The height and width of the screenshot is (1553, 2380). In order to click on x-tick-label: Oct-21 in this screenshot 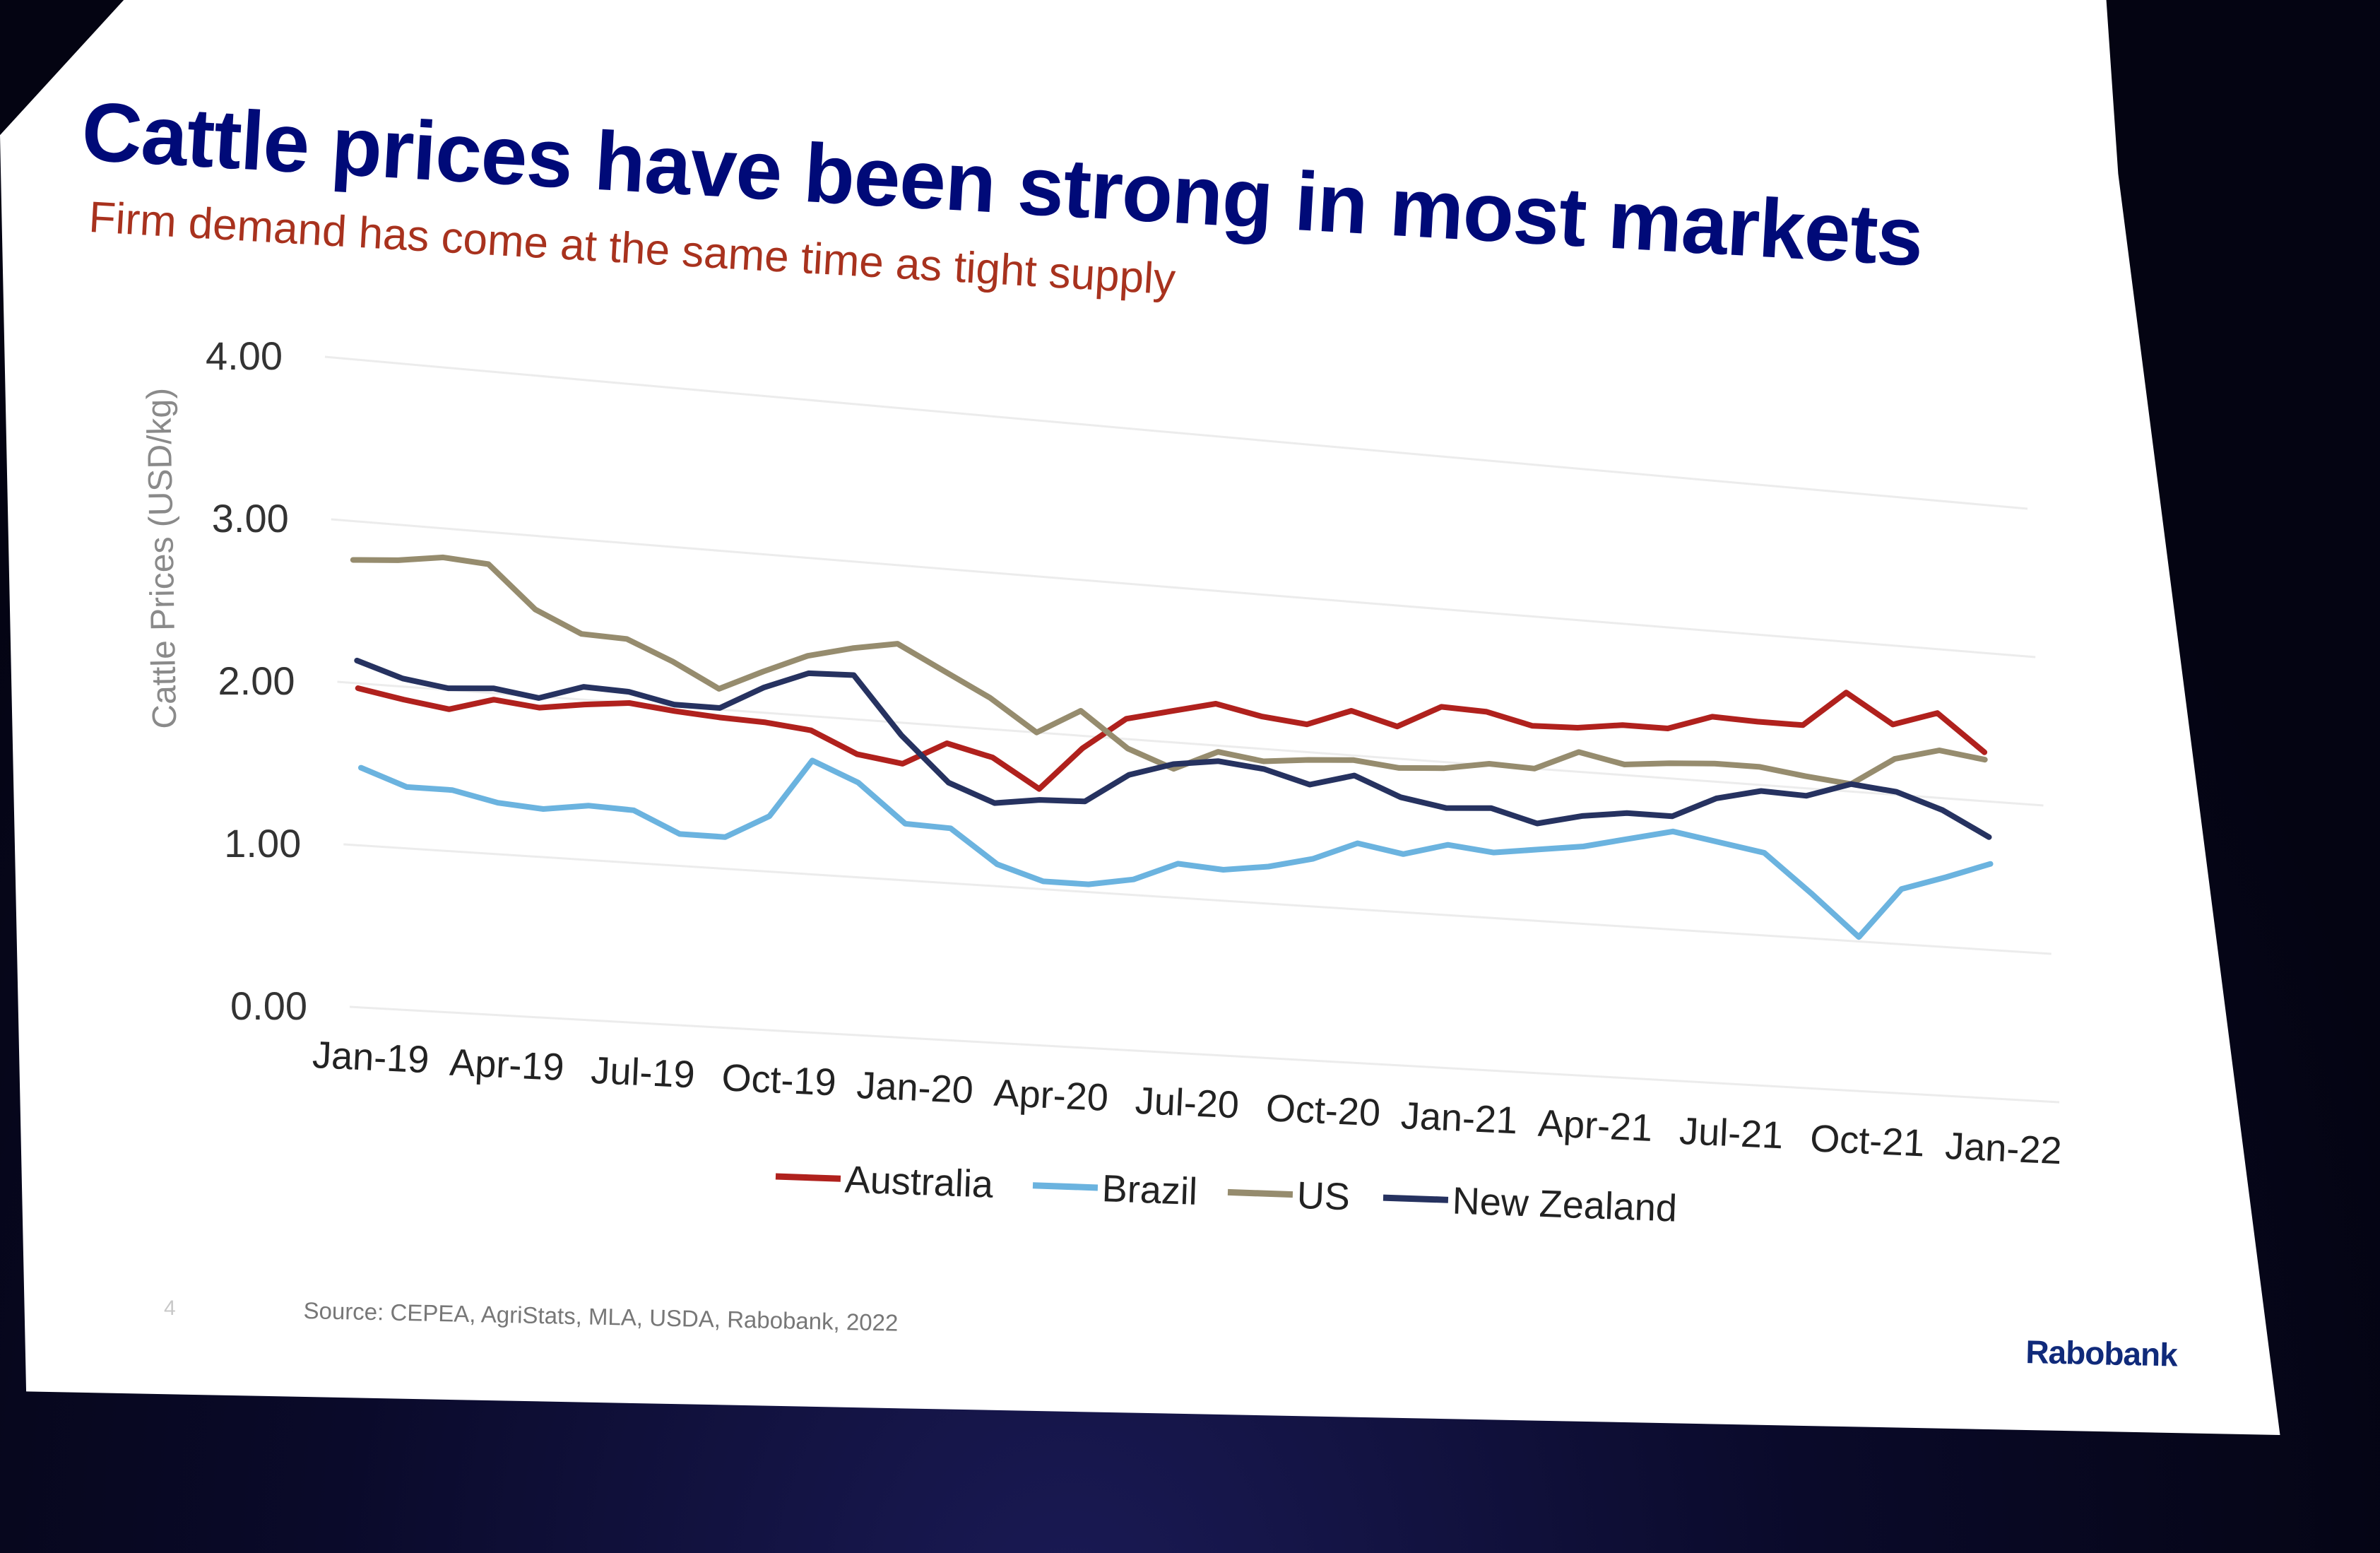, I will do `click(1867, 1140)`.